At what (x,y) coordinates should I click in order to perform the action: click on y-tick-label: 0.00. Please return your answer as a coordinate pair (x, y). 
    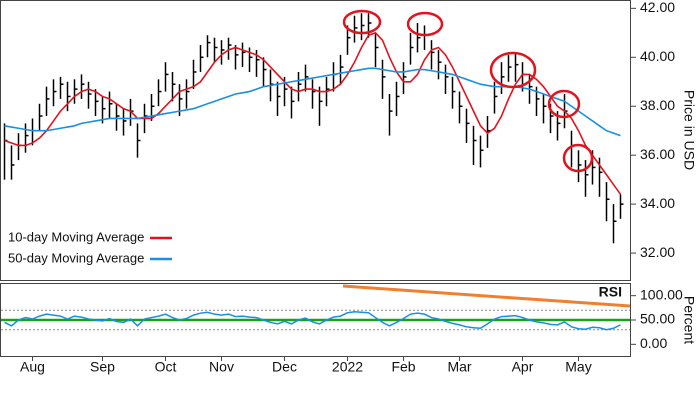
    Looking at the image, I should click on (653, 343).